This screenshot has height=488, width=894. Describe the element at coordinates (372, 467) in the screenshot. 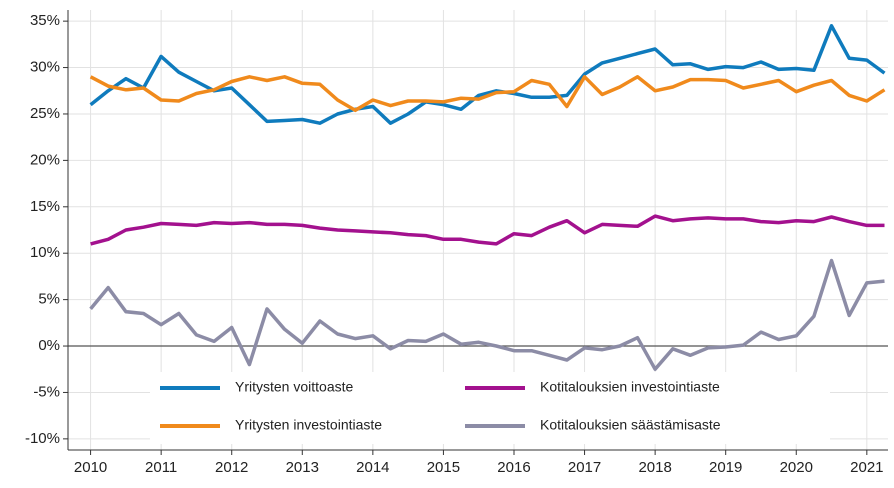

I see `x-tick-label: 2014` at that location.